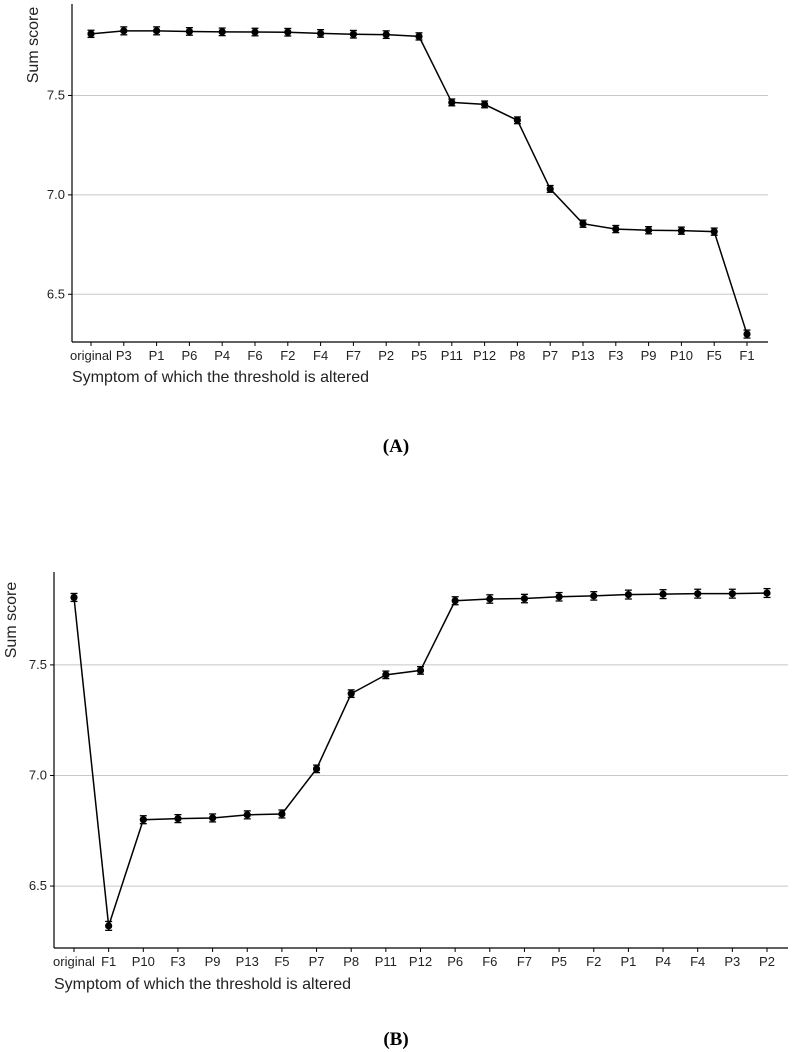 This screenshot has width=792, height=1052. Describe the element at coordinates (420, 961) in the screenshot. I see `panel-b-x-tick-label: P12` at that location.